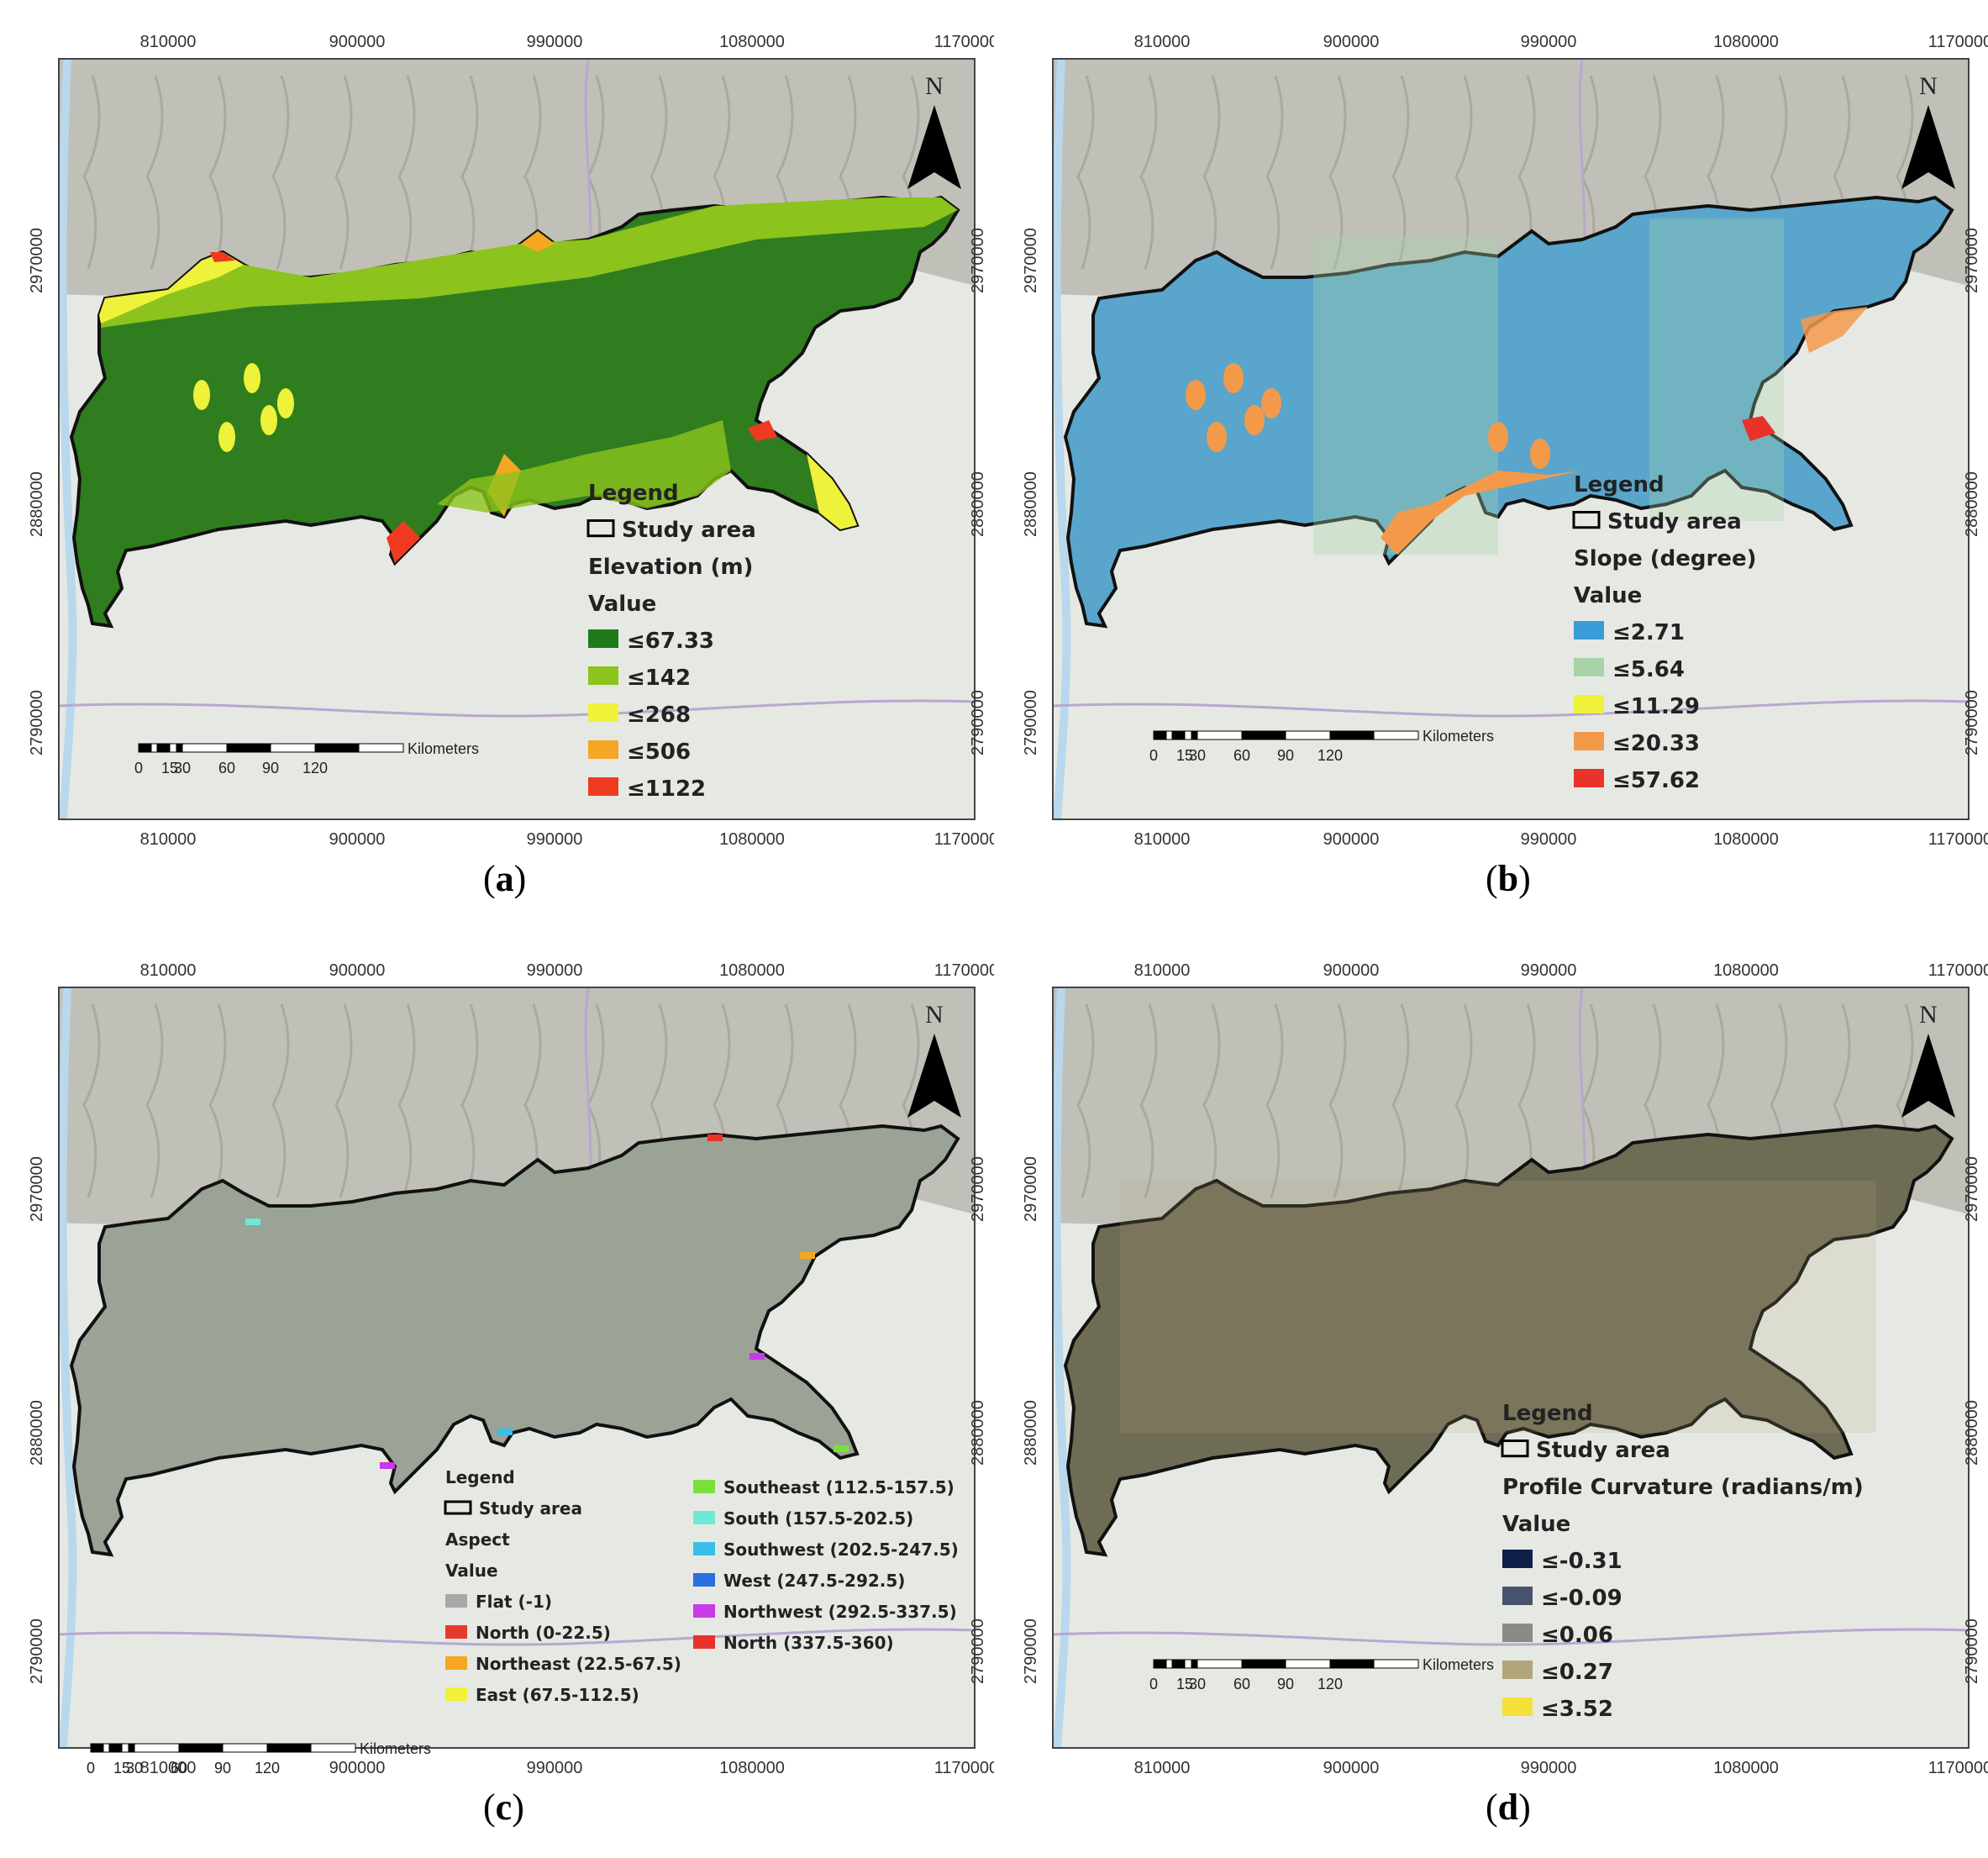 The width and height of the screenshot is (1988, 1858). I want to click on legend-class-label: Northwest (292.5-337.5), so click(840, 1612).